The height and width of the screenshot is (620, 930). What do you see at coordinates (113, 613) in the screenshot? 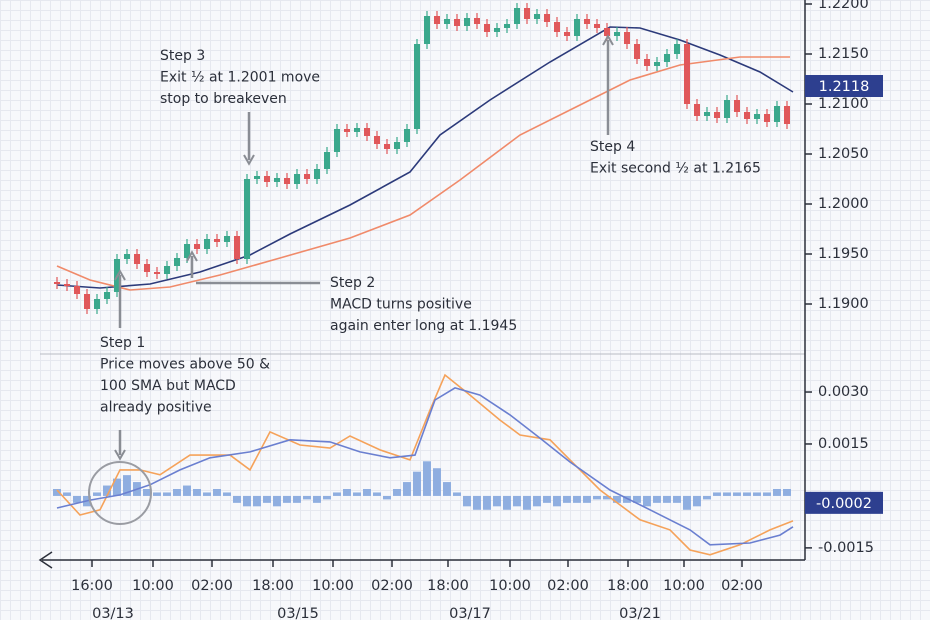
I see `date-label: 03/13` at bounding box center [113, 613].